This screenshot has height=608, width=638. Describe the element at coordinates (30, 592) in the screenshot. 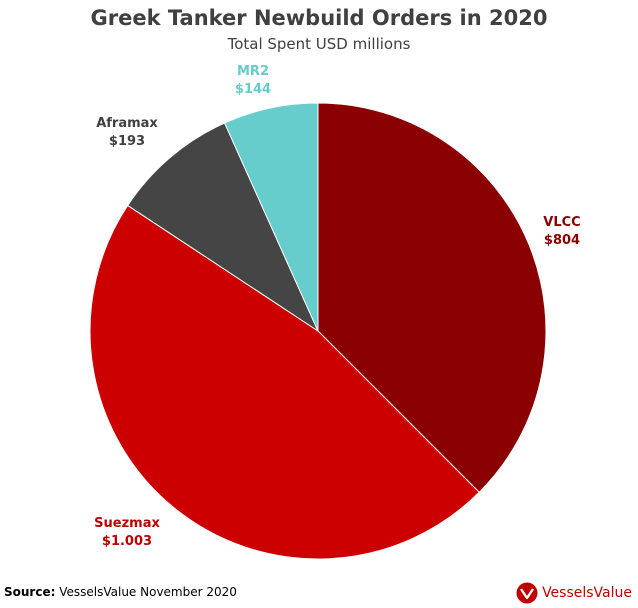

I see `source-label: Source:` at that location.